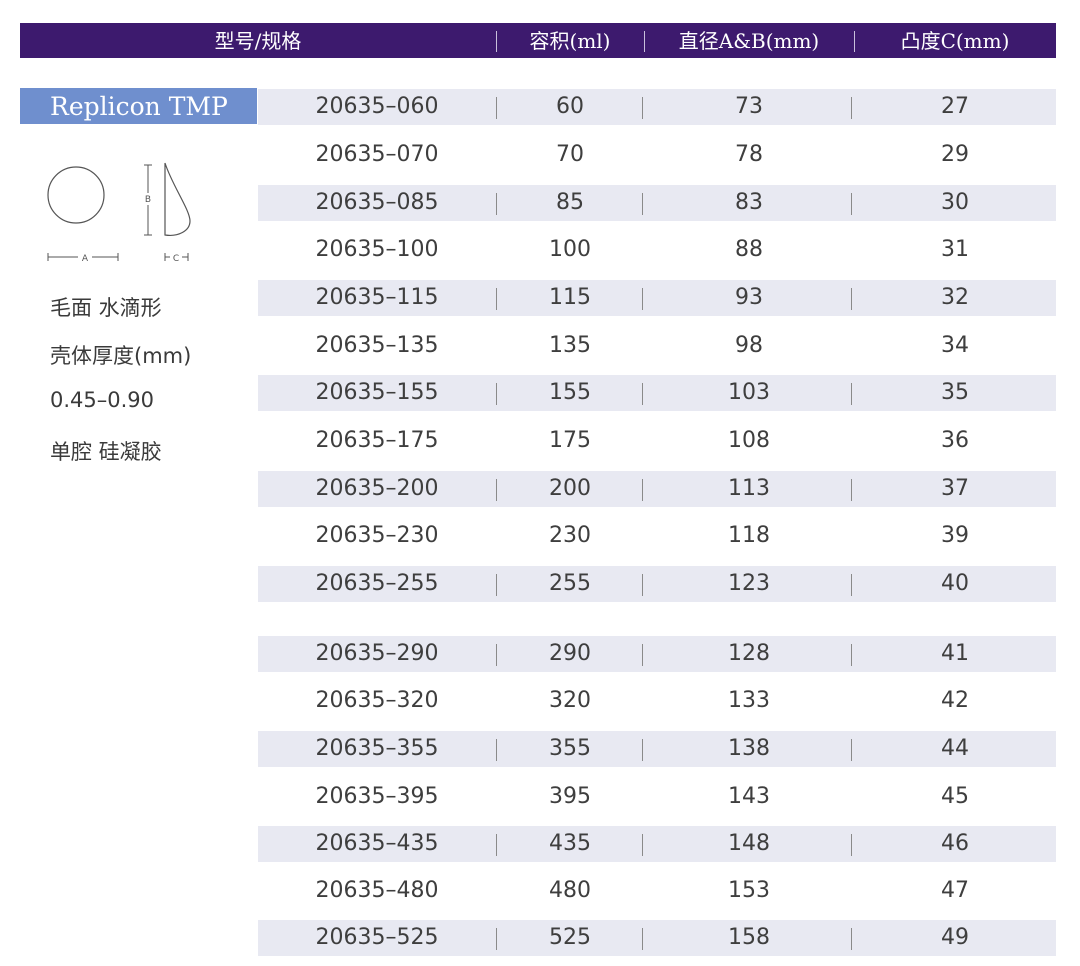 The height and width of the screenshot is (966, 1080). Describe the element at coordinates (657, 441) in the screenshot. I see `table-row: 20635–175 175 108 36` at that location.